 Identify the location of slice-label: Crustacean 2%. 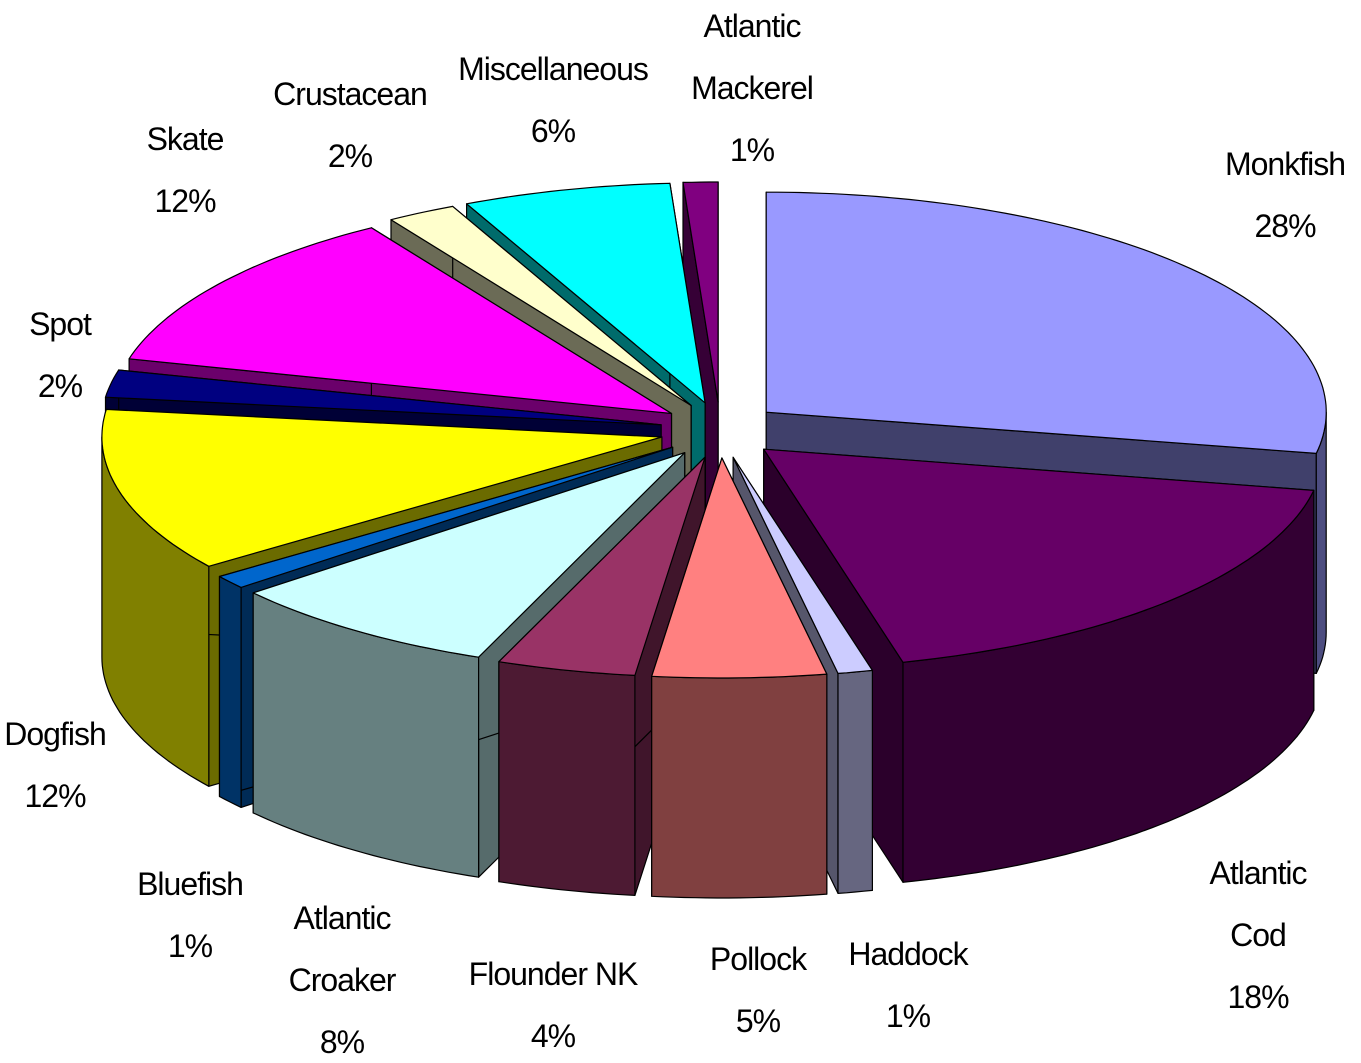
(350, 125).